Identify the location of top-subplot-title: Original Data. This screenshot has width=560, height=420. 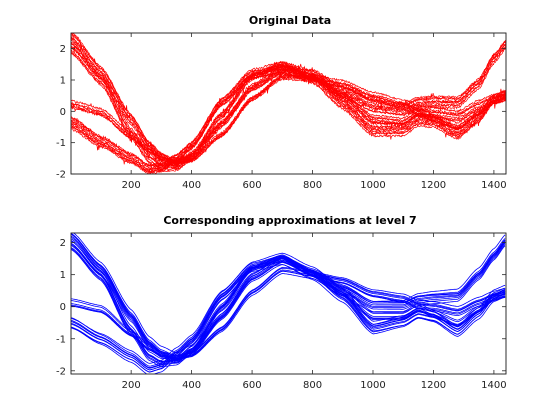
(290, 20).